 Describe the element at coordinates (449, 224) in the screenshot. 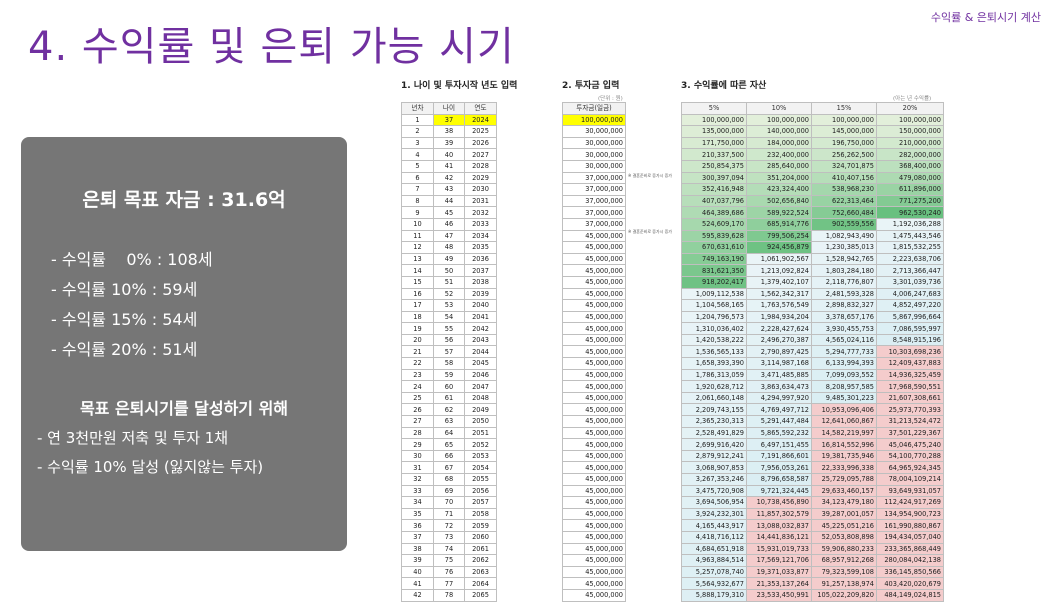

I see `age-cell: 46` at that location.